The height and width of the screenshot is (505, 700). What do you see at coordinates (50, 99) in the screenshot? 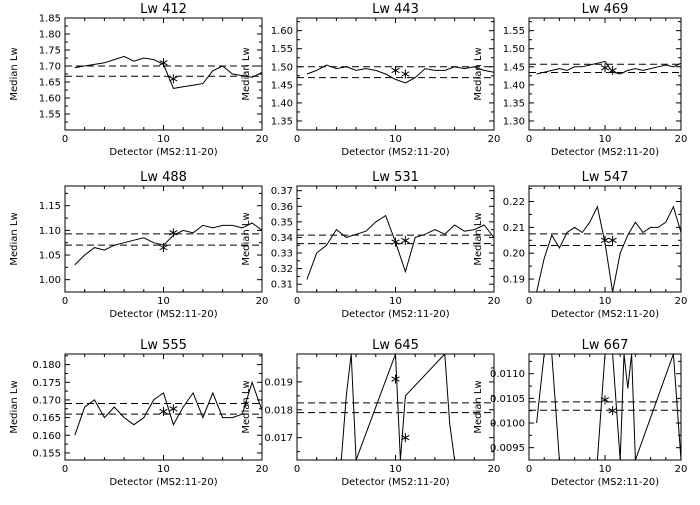
I see `y-tick-label: 1.60` at bounding box center [50, 99].